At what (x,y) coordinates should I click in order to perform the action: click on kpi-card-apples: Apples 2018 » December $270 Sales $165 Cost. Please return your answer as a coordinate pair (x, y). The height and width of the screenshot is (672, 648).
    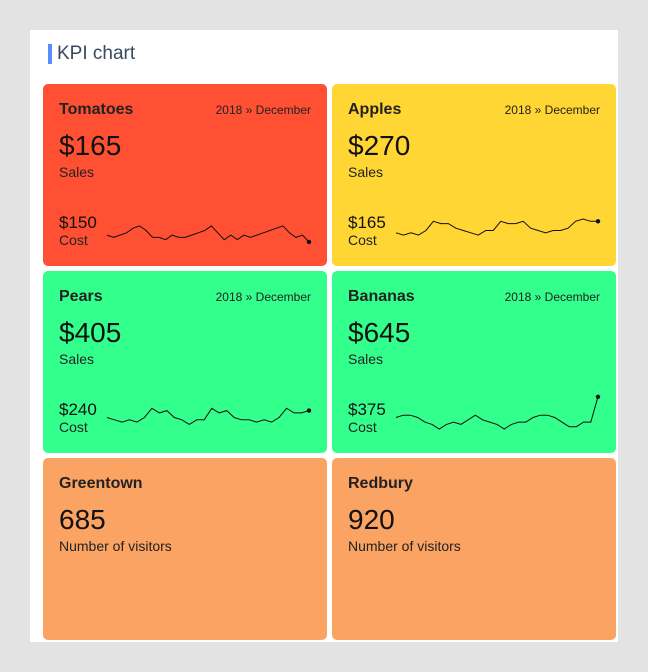
    Looking at the image, I should click on (474, 175).